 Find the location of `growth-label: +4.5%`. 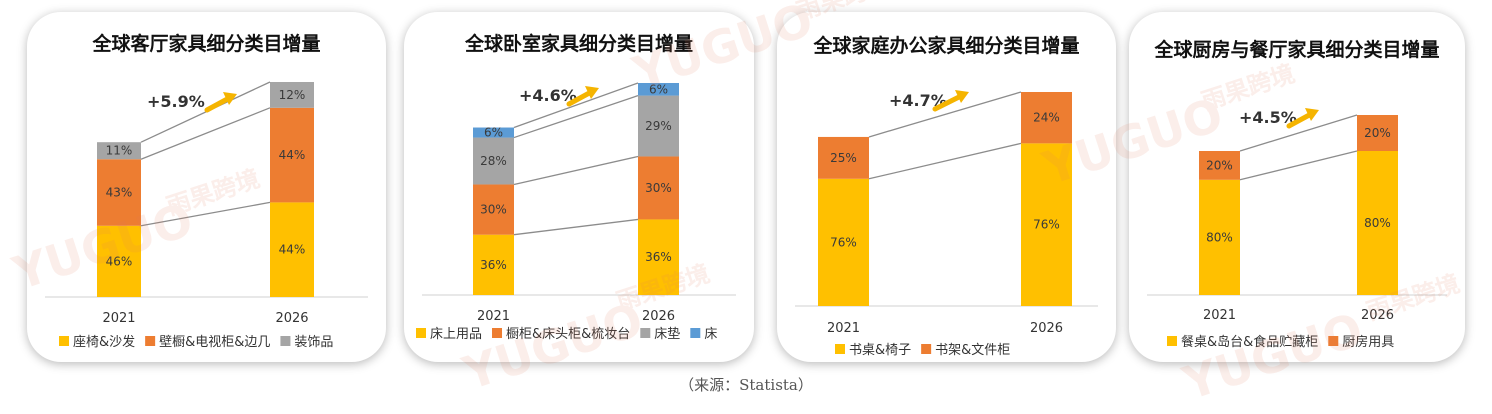

growth-label: +4.5% is located at coordinates (1268, 117).